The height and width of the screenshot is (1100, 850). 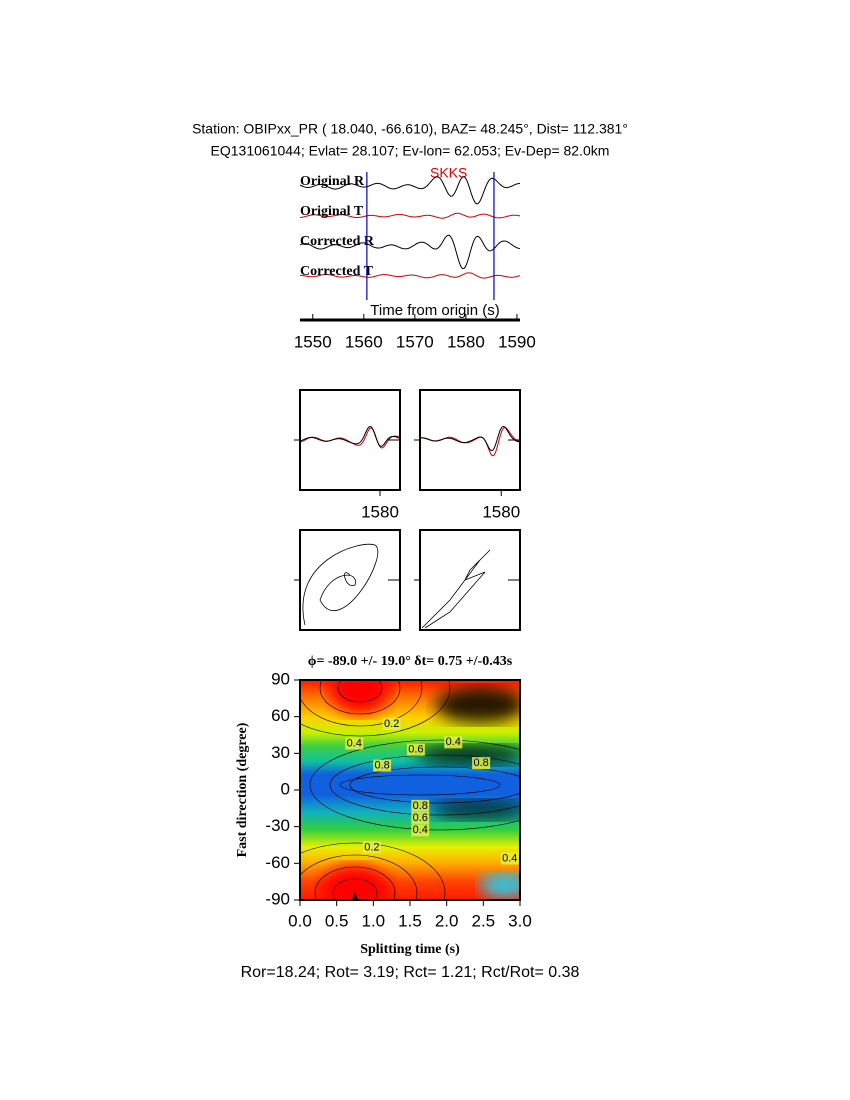 What do you see at coordinates (337, 271) in the screenshot?
I see `trace-label: Corrected T` at bounding box center [337, 271].